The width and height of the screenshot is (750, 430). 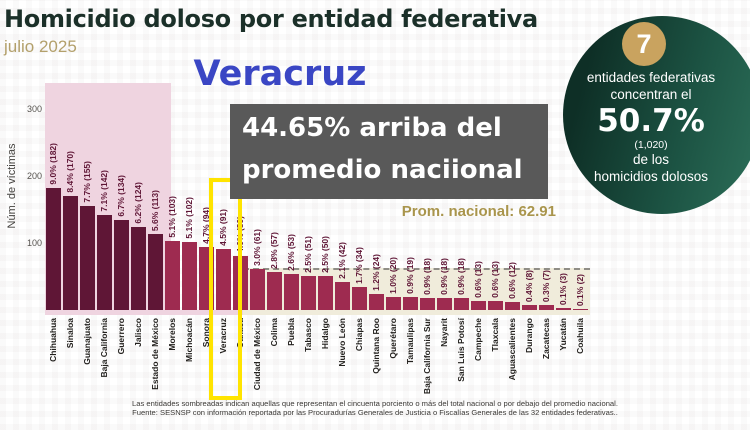 What do you see at coordinates (53, 340) in the screenshot?
I see `x-axis-label: Chihuahua` at bounding box center [53, 340].